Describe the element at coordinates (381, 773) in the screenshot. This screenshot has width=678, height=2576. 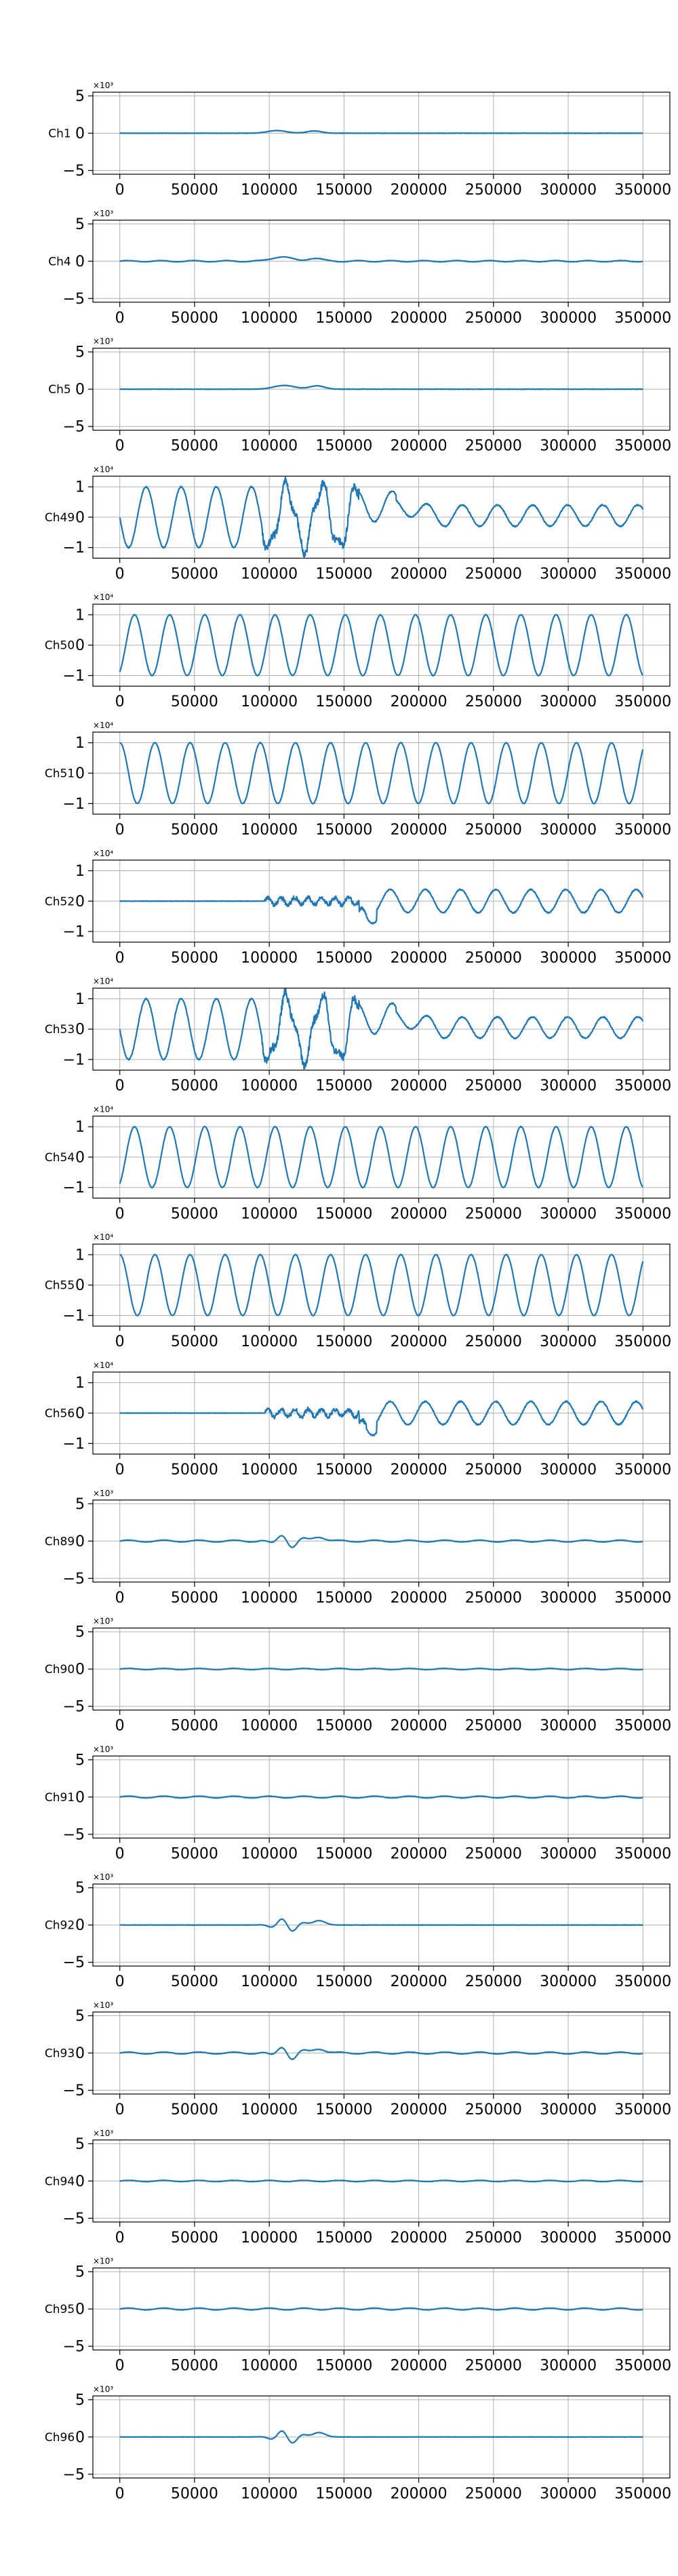
I see `series-line-ch51` at that location.